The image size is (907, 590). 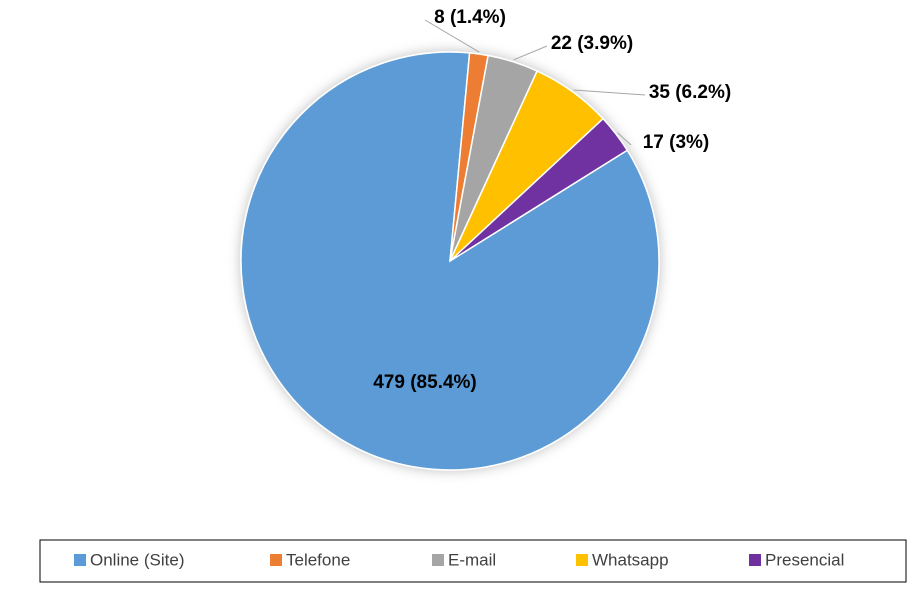 I want to click on value-label: 22 (3.9%), so click(x=592, y=43).